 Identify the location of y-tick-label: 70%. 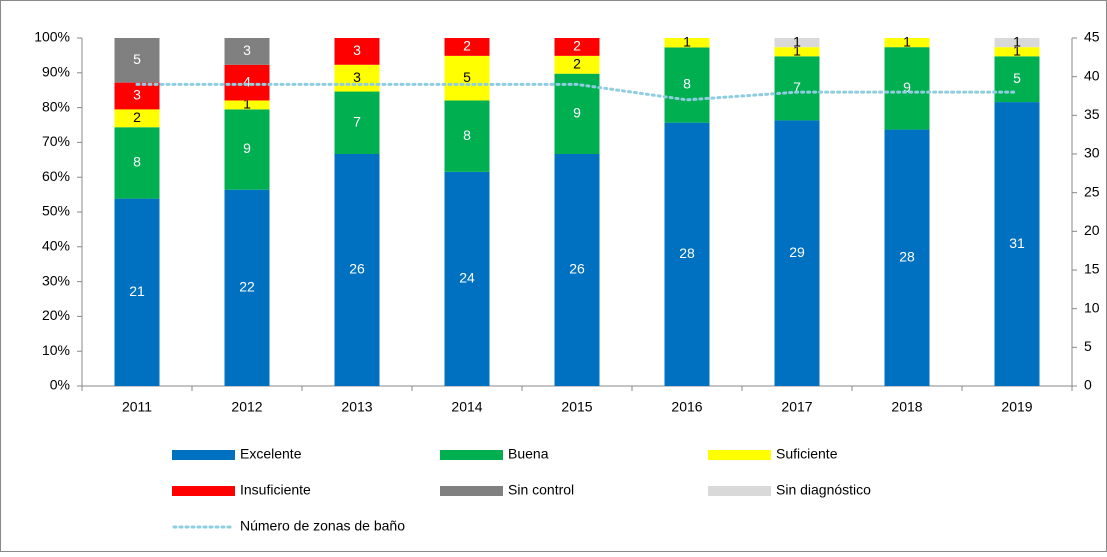
(56, 141).